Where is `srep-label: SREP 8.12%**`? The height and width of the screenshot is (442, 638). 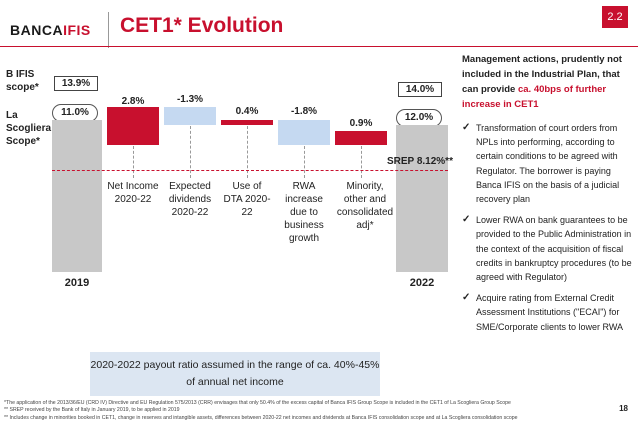 srep-label: SREP 8.12%** is located at coordinates (420, 161).